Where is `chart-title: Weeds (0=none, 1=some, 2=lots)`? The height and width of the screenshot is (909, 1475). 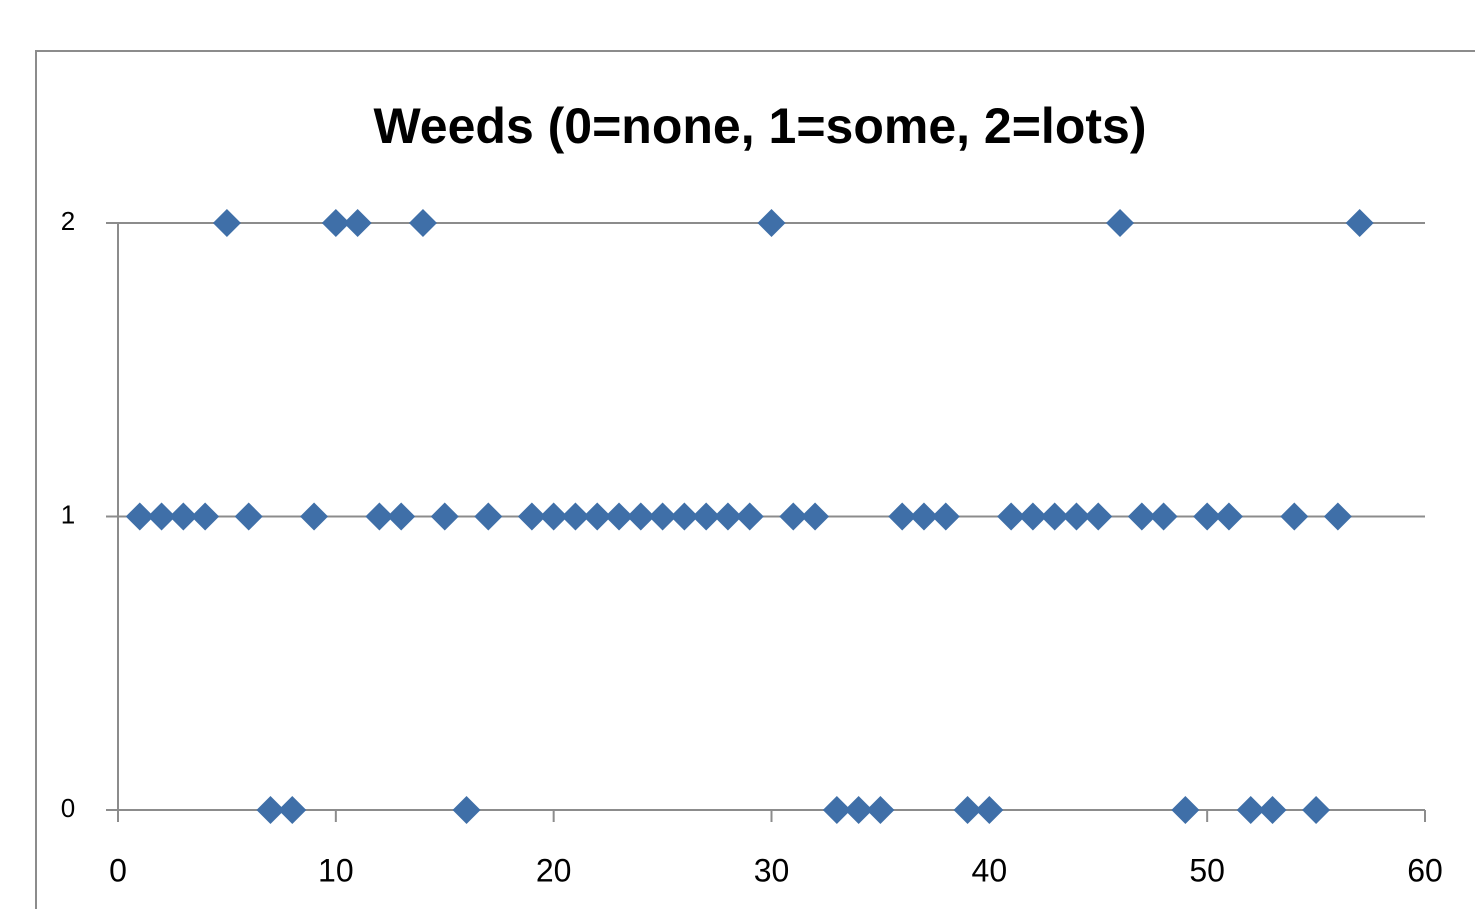 chart-title: Weeds (0=none, 1=some, 2=lots) is located at coordinates (760, 126).